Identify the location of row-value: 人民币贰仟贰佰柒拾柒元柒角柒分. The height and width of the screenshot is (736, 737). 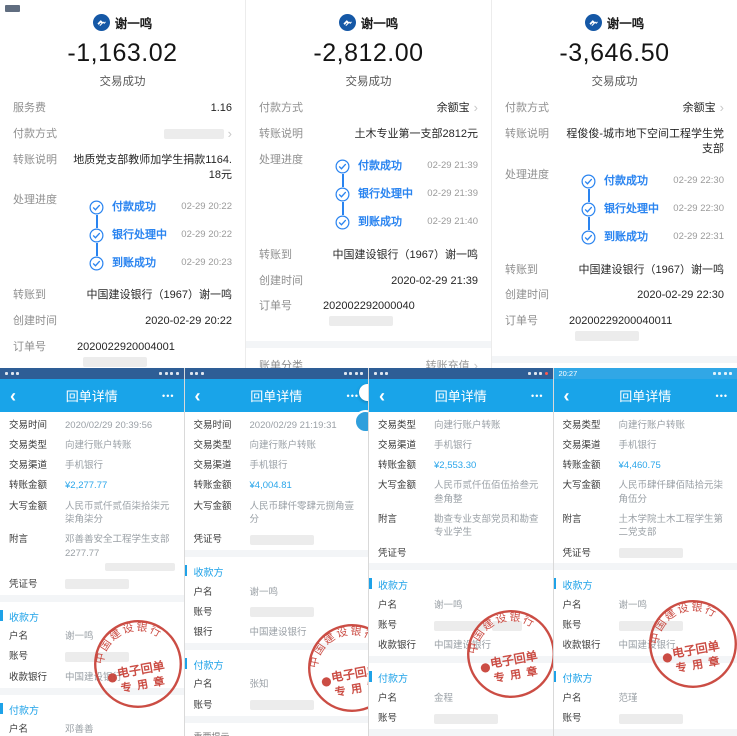
(117, 512).